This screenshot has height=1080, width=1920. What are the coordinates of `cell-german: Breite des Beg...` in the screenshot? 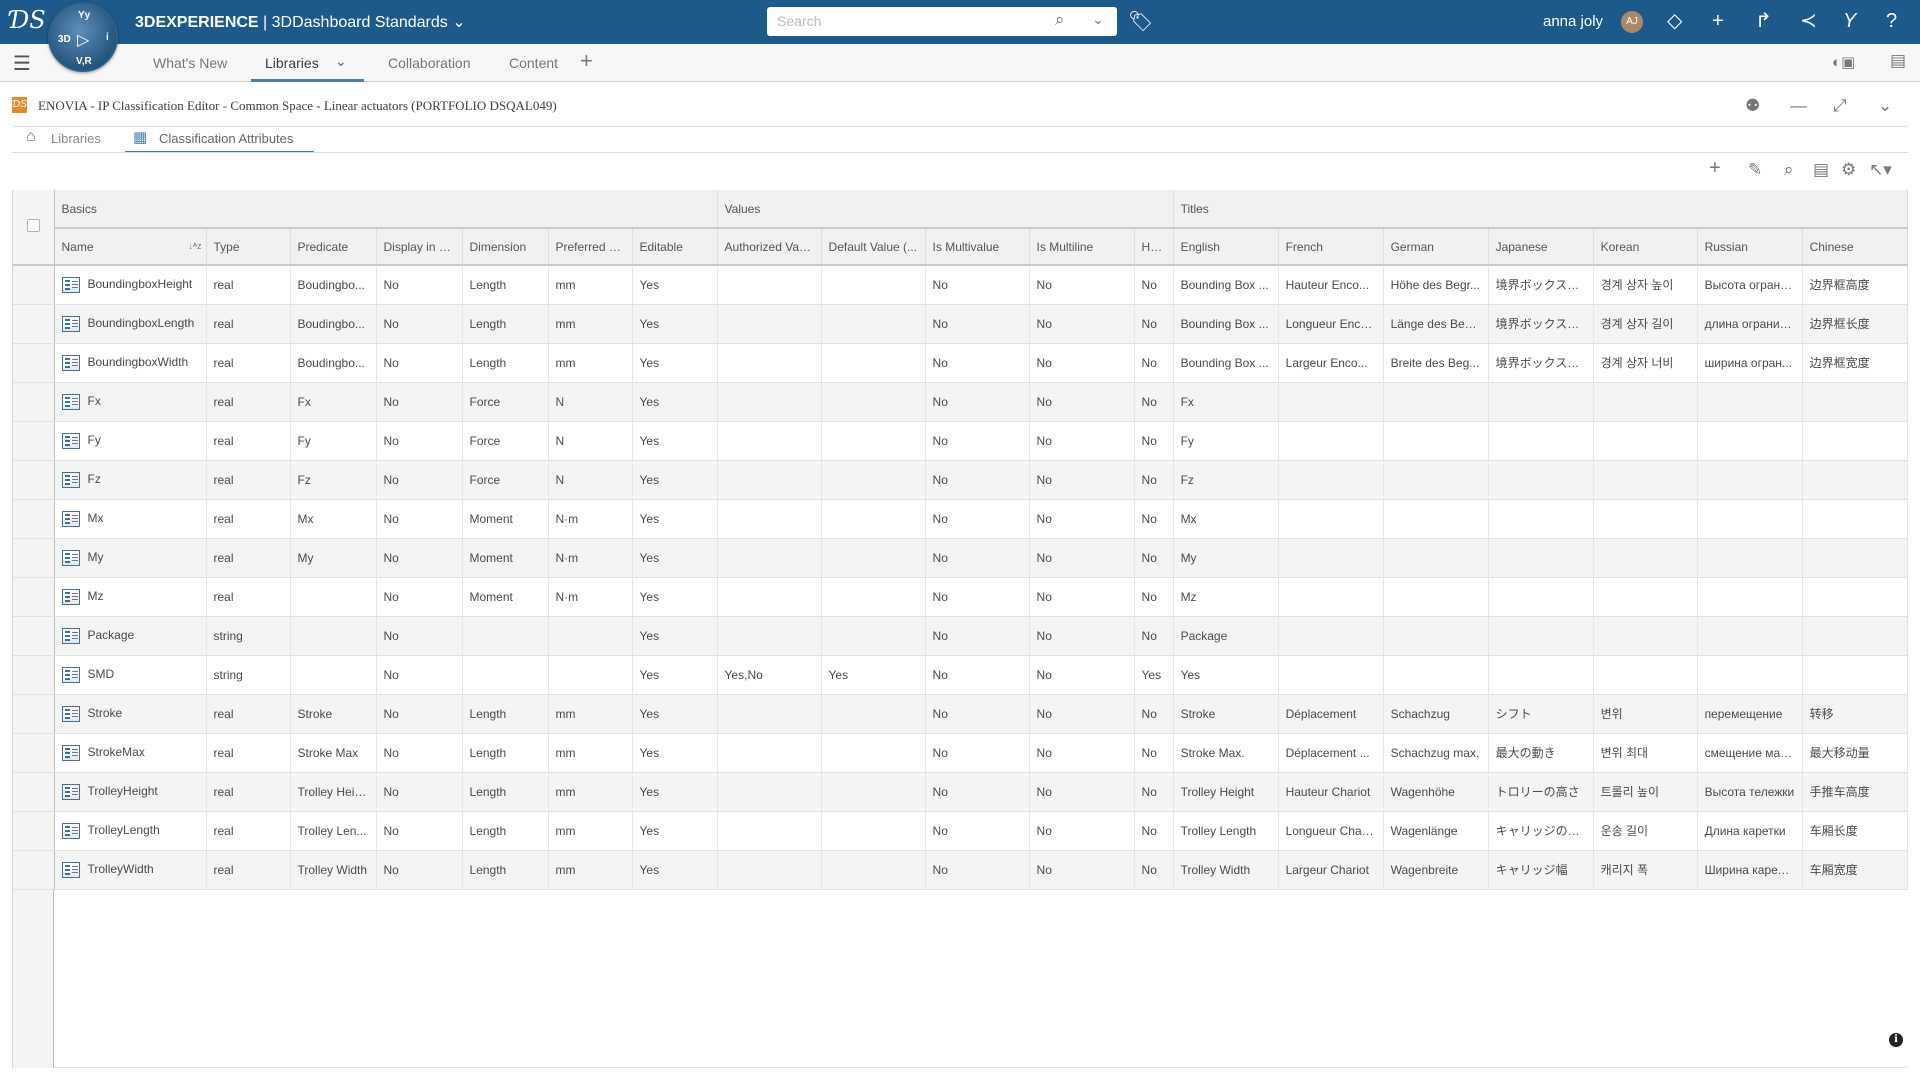 It's located at (1436, 363).